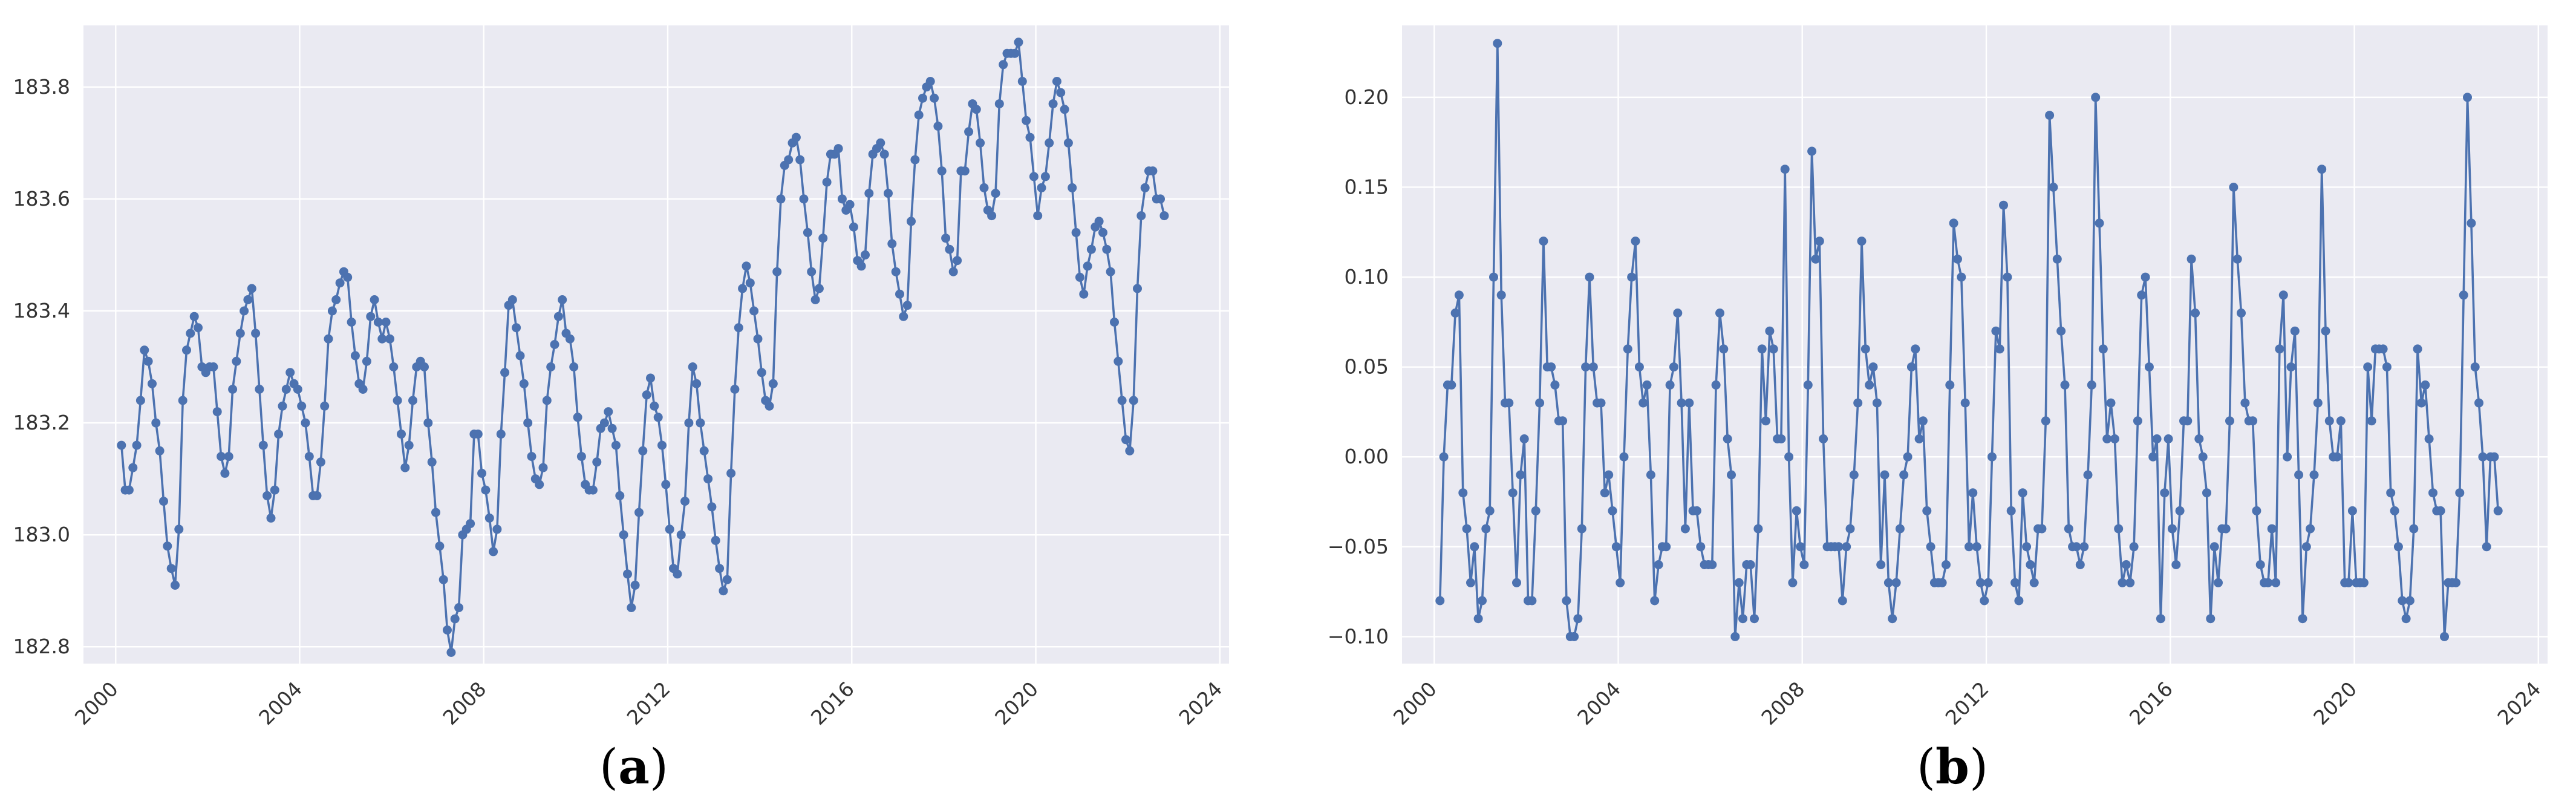  Describe the element at coordinates (1358, 366) in the screenshot. I see `y-tick-labels-b: −0.10 −0.05 0.00 0.05 0.10 0.15 0.20` at that location.